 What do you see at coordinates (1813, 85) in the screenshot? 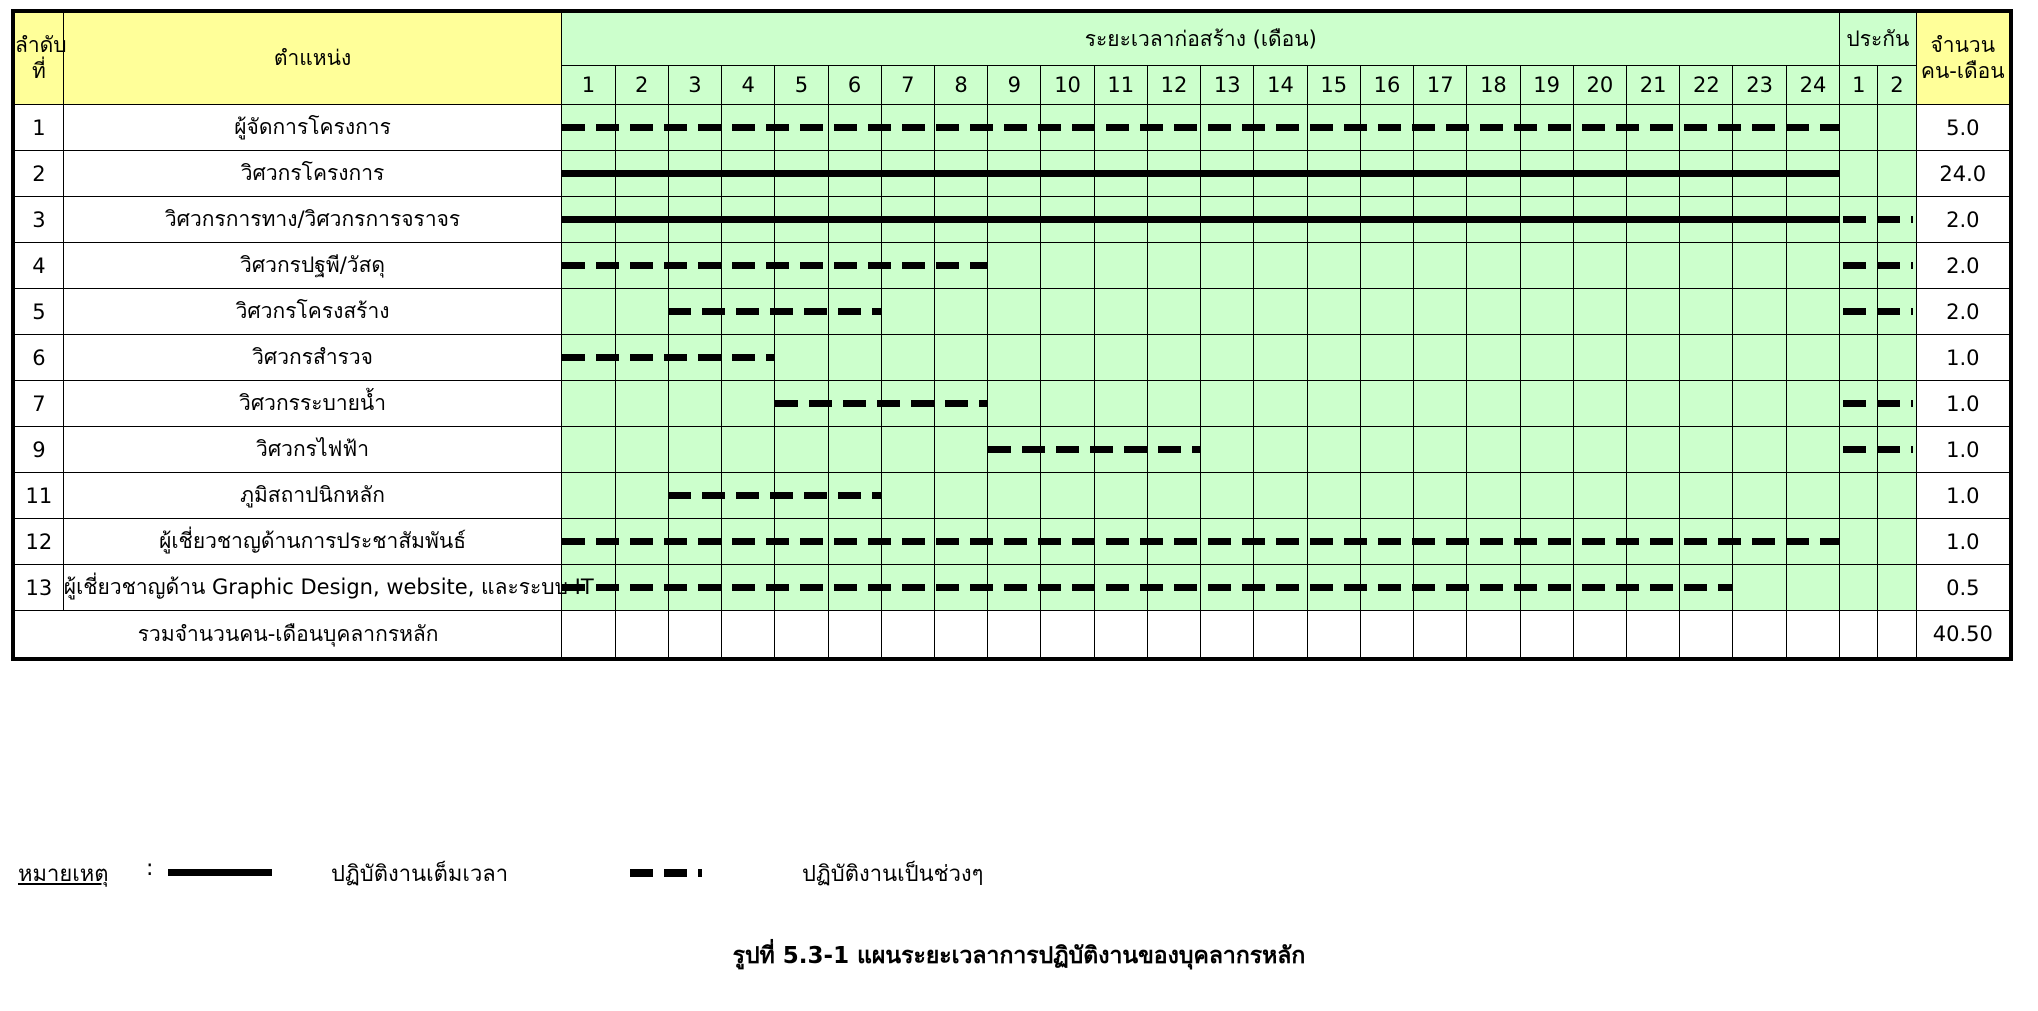
I see `header-month-24: 24` at bounding box center [1813, 85].